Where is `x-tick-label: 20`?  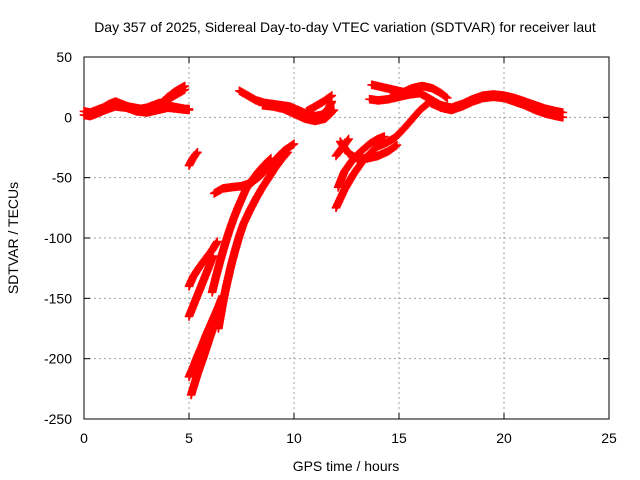
x-tick-label: 20 is located at coordinates (504, 438).